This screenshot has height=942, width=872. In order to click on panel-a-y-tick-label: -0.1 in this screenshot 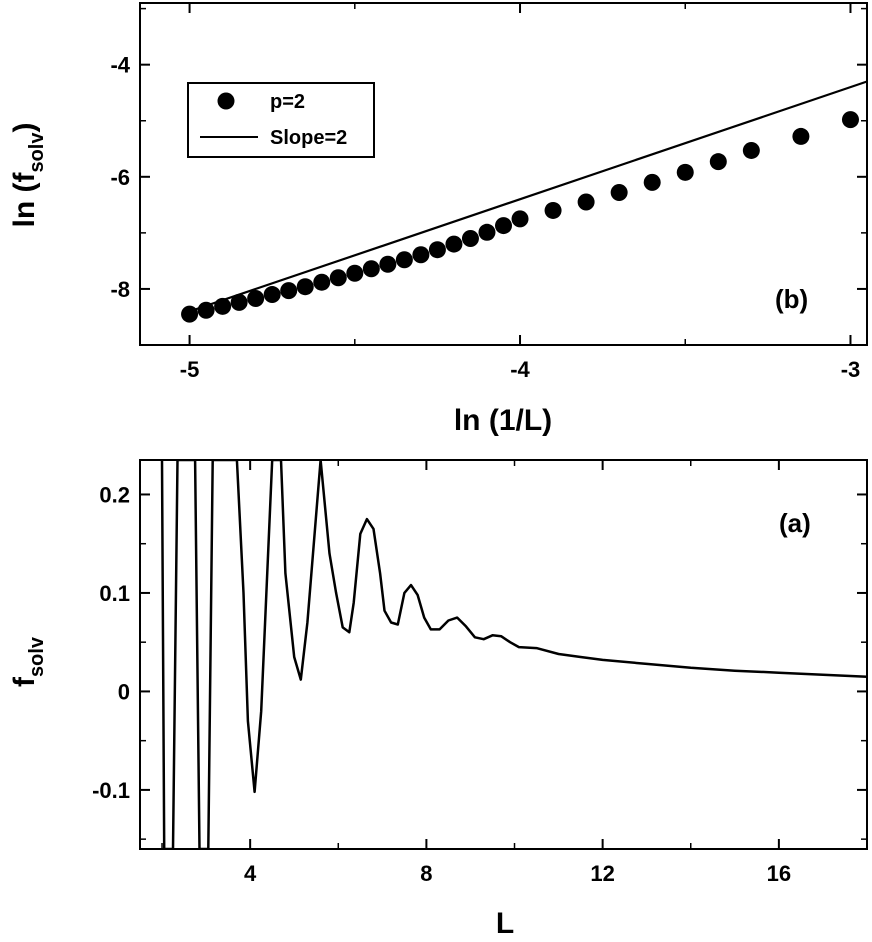, I will do `click(111, 790)`.